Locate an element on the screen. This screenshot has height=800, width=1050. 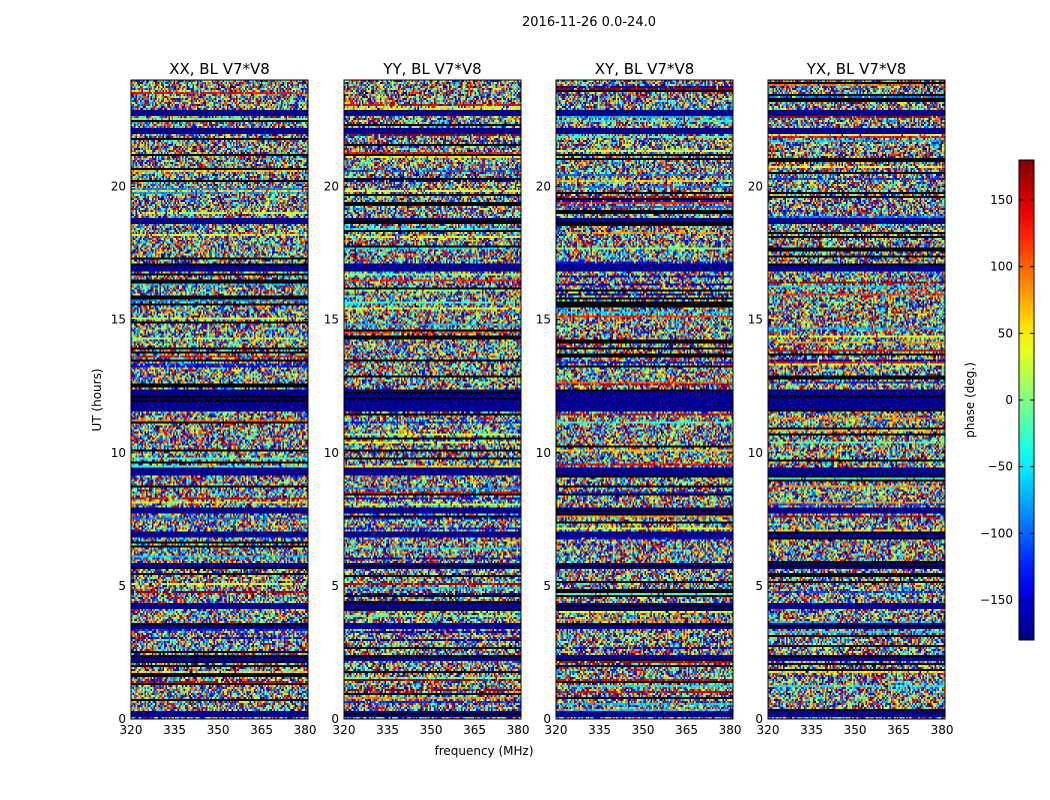
panel-title: XX, BL V7*V8 is located at coordinates (219, 69).